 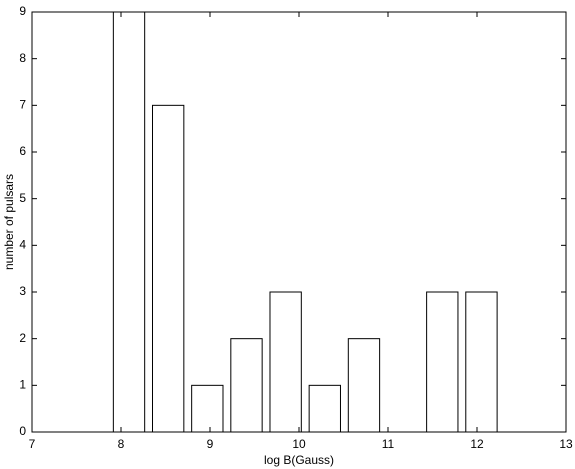 I want to click on y-tick-label: 3, so click(x=22, y=291).